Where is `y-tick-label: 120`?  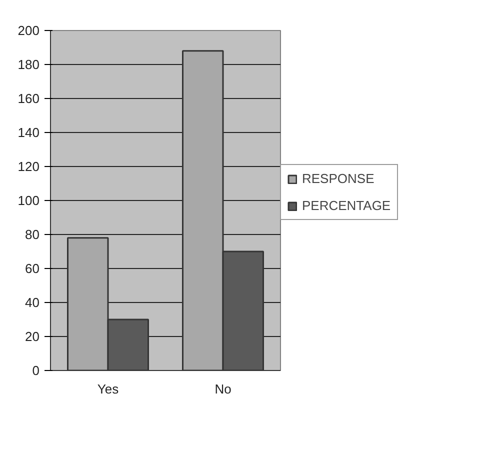
y-tick-label: 120 is located at coordinates (29, 166).